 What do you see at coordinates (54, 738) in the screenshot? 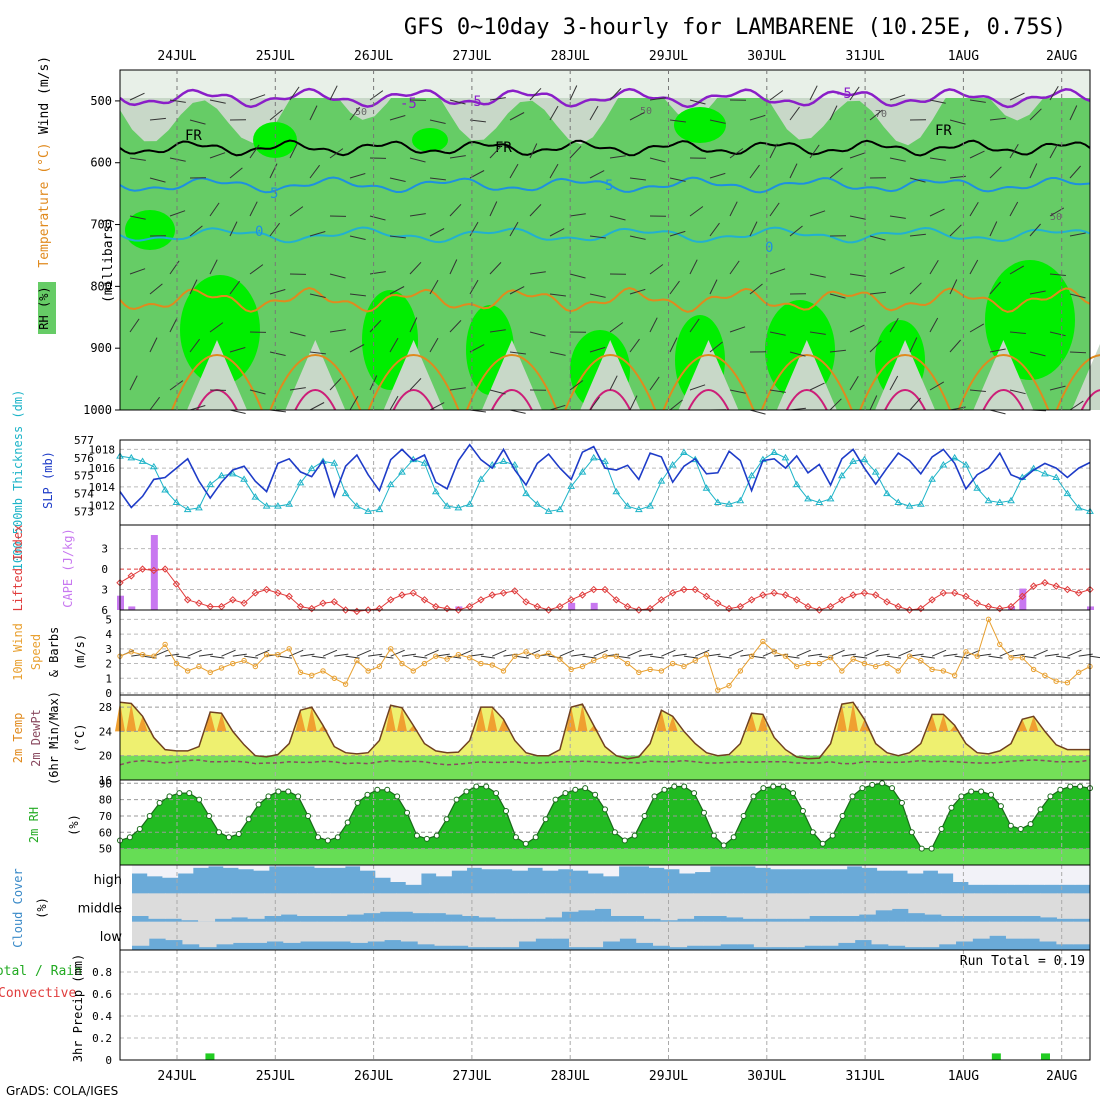
I see `temp-ylabel-c: (6hr Min/Max)` at bounding box center [54, 738].